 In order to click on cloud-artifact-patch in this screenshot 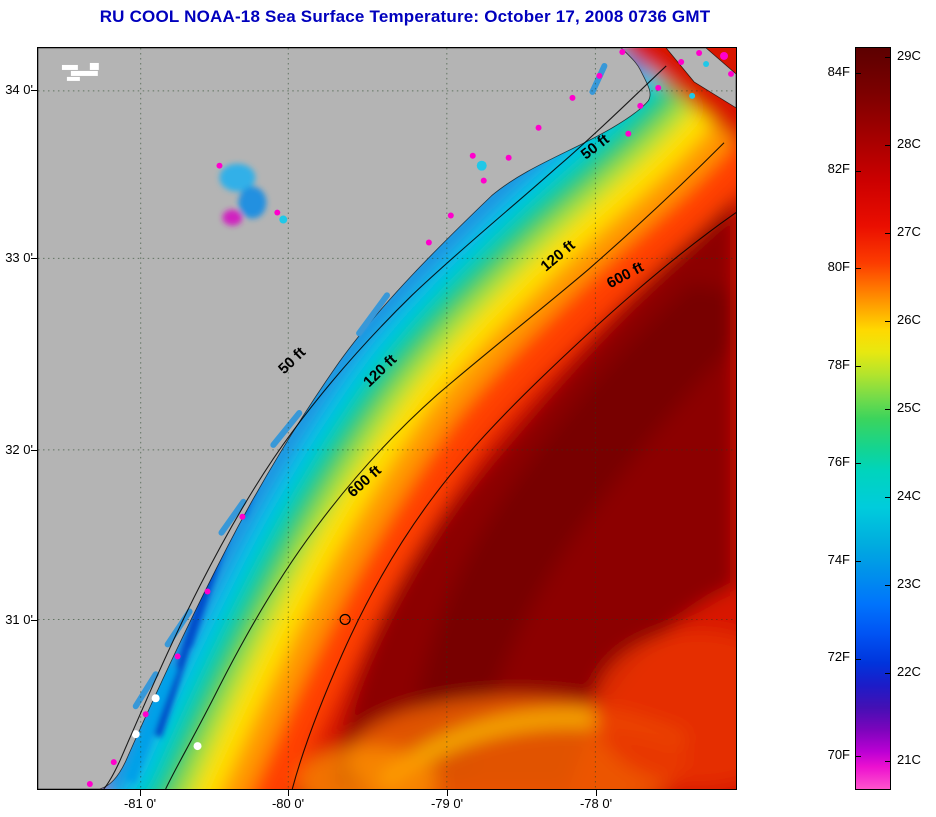, I will do `click(243, 194)`.